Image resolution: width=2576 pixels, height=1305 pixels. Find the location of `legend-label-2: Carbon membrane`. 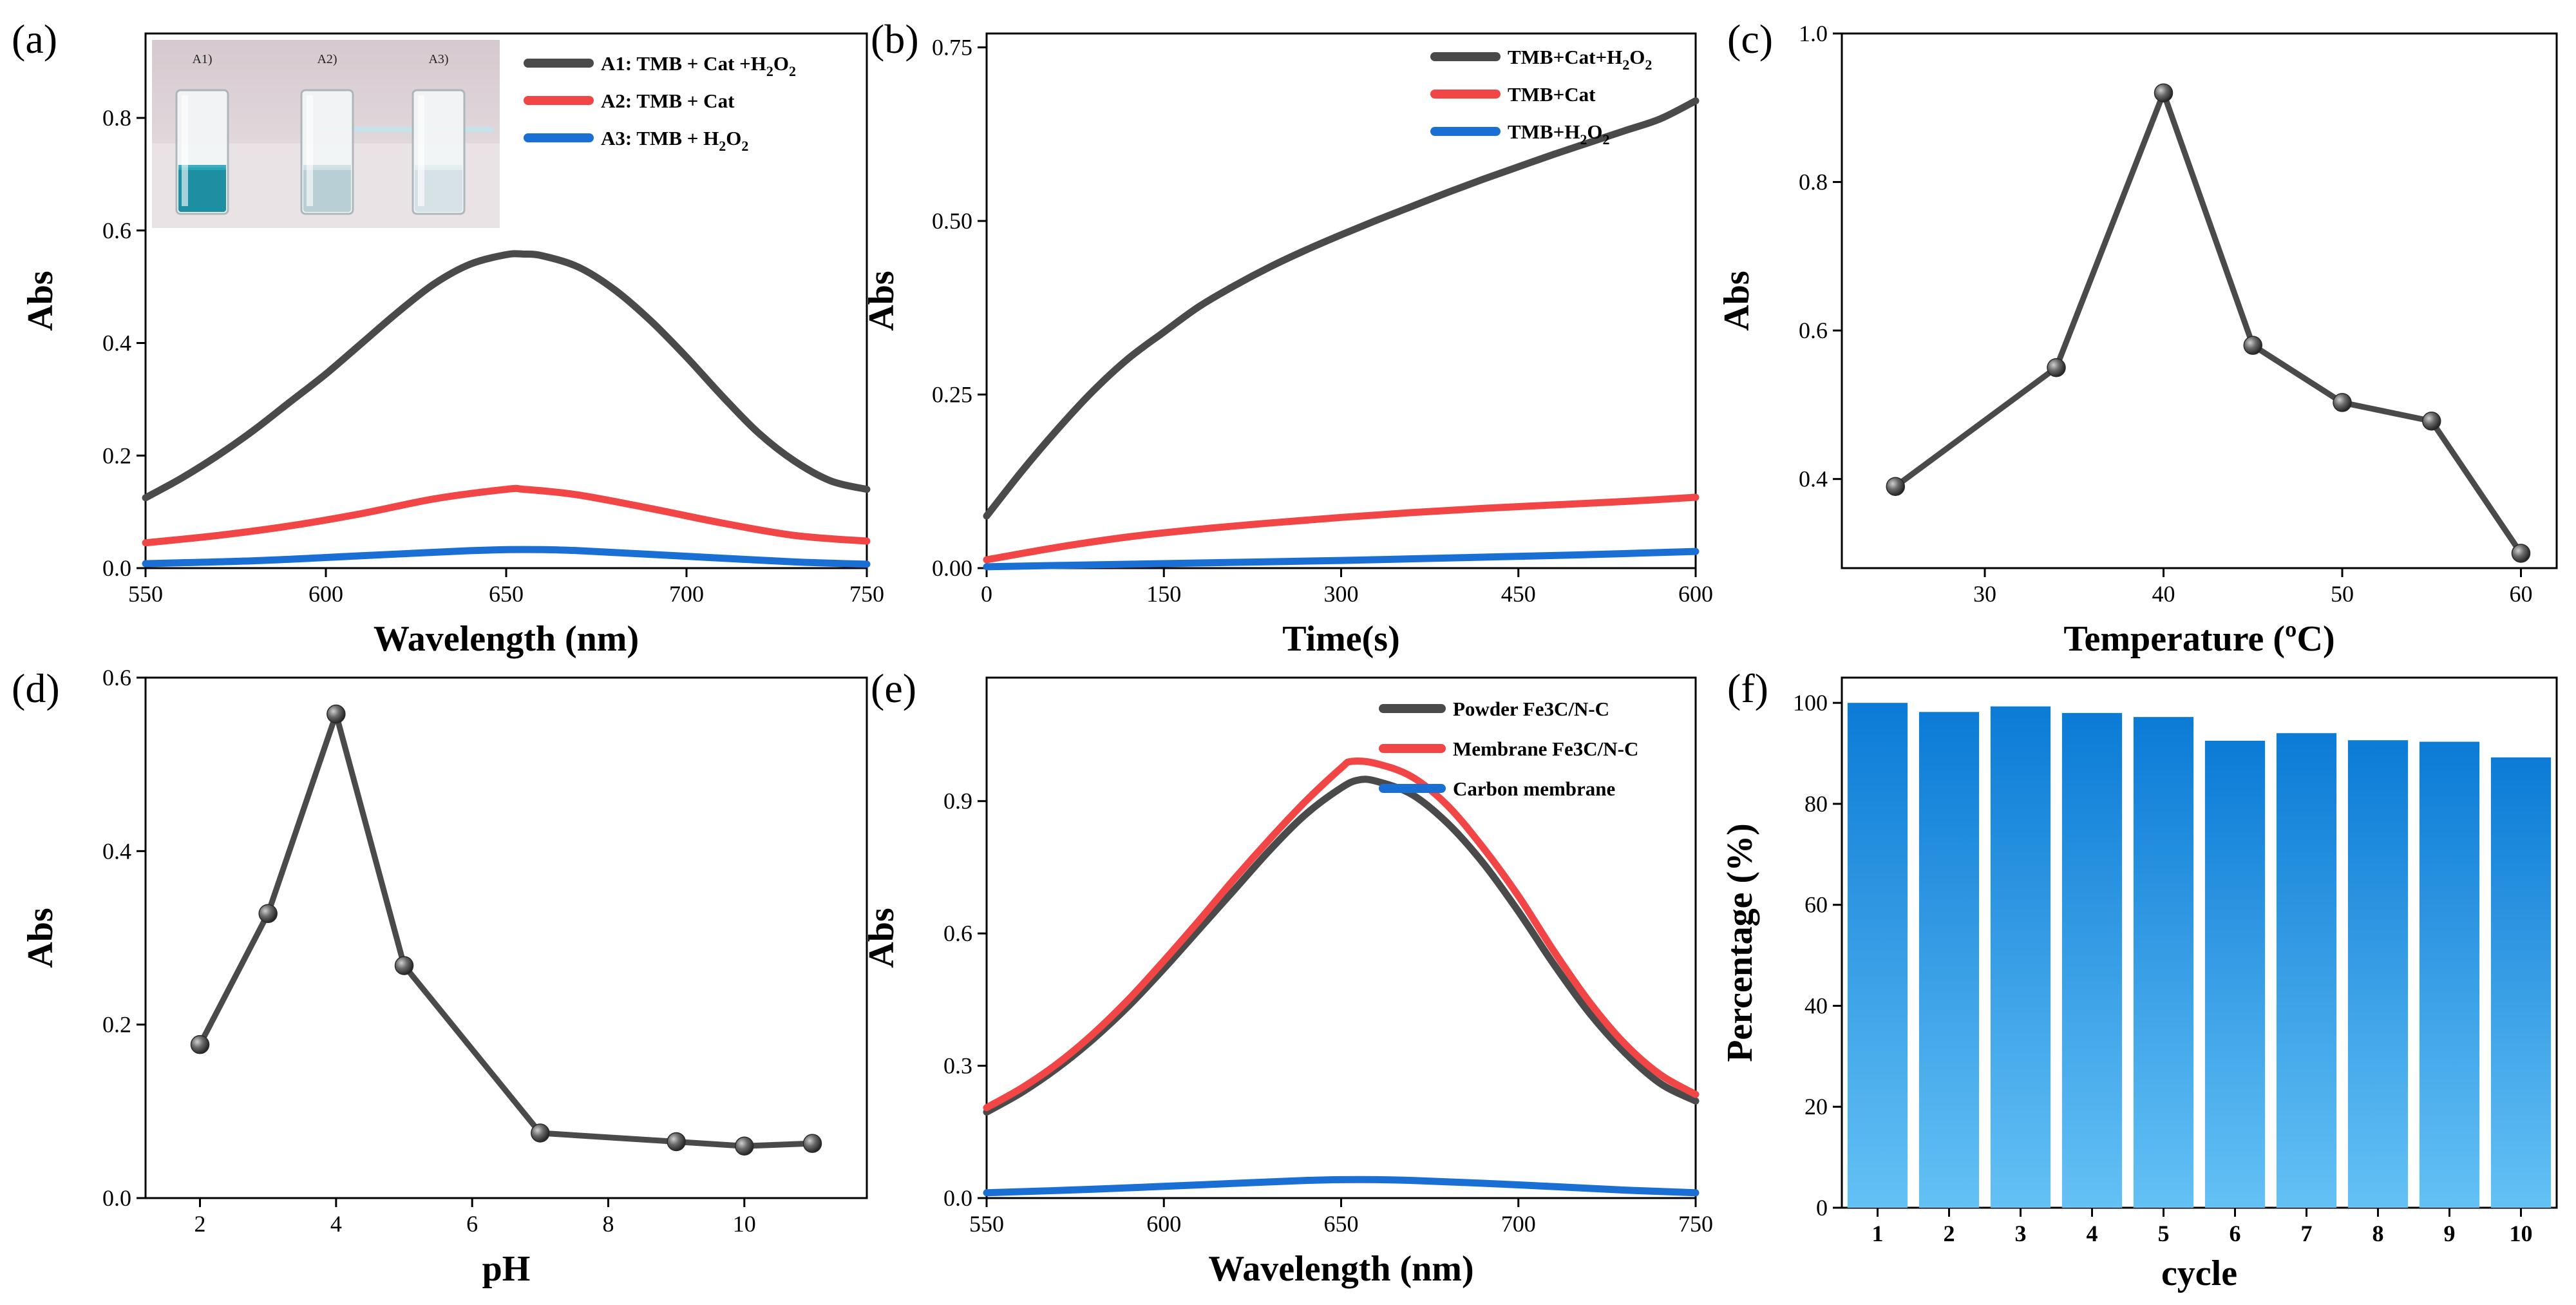

legend-label-2: Carbon membrane is located at coordinates (1534, 788).